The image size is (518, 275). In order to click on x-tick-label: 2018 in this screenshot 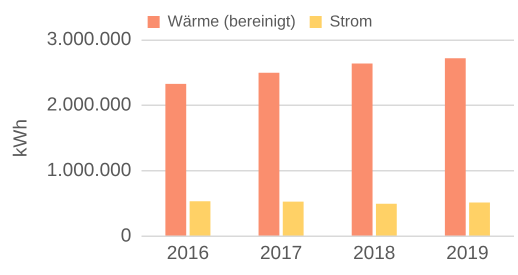, I will do `click(374, 253)`.